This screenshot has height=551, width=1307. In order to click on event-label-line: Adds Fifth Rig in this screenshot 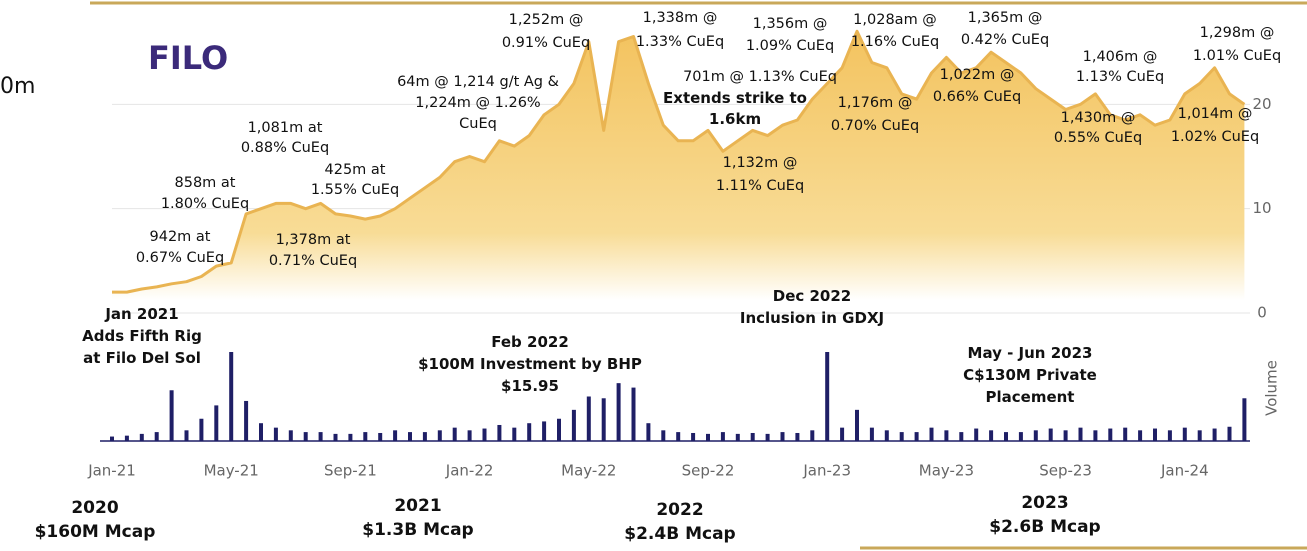, I will do `click(142, 336)`.